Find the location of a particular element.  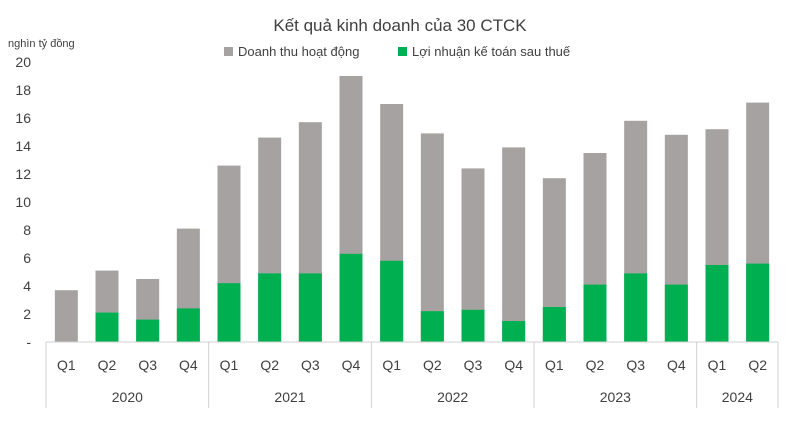

y-axis-label: nghìn tỷ đồng is located at coordinates (41, 44).